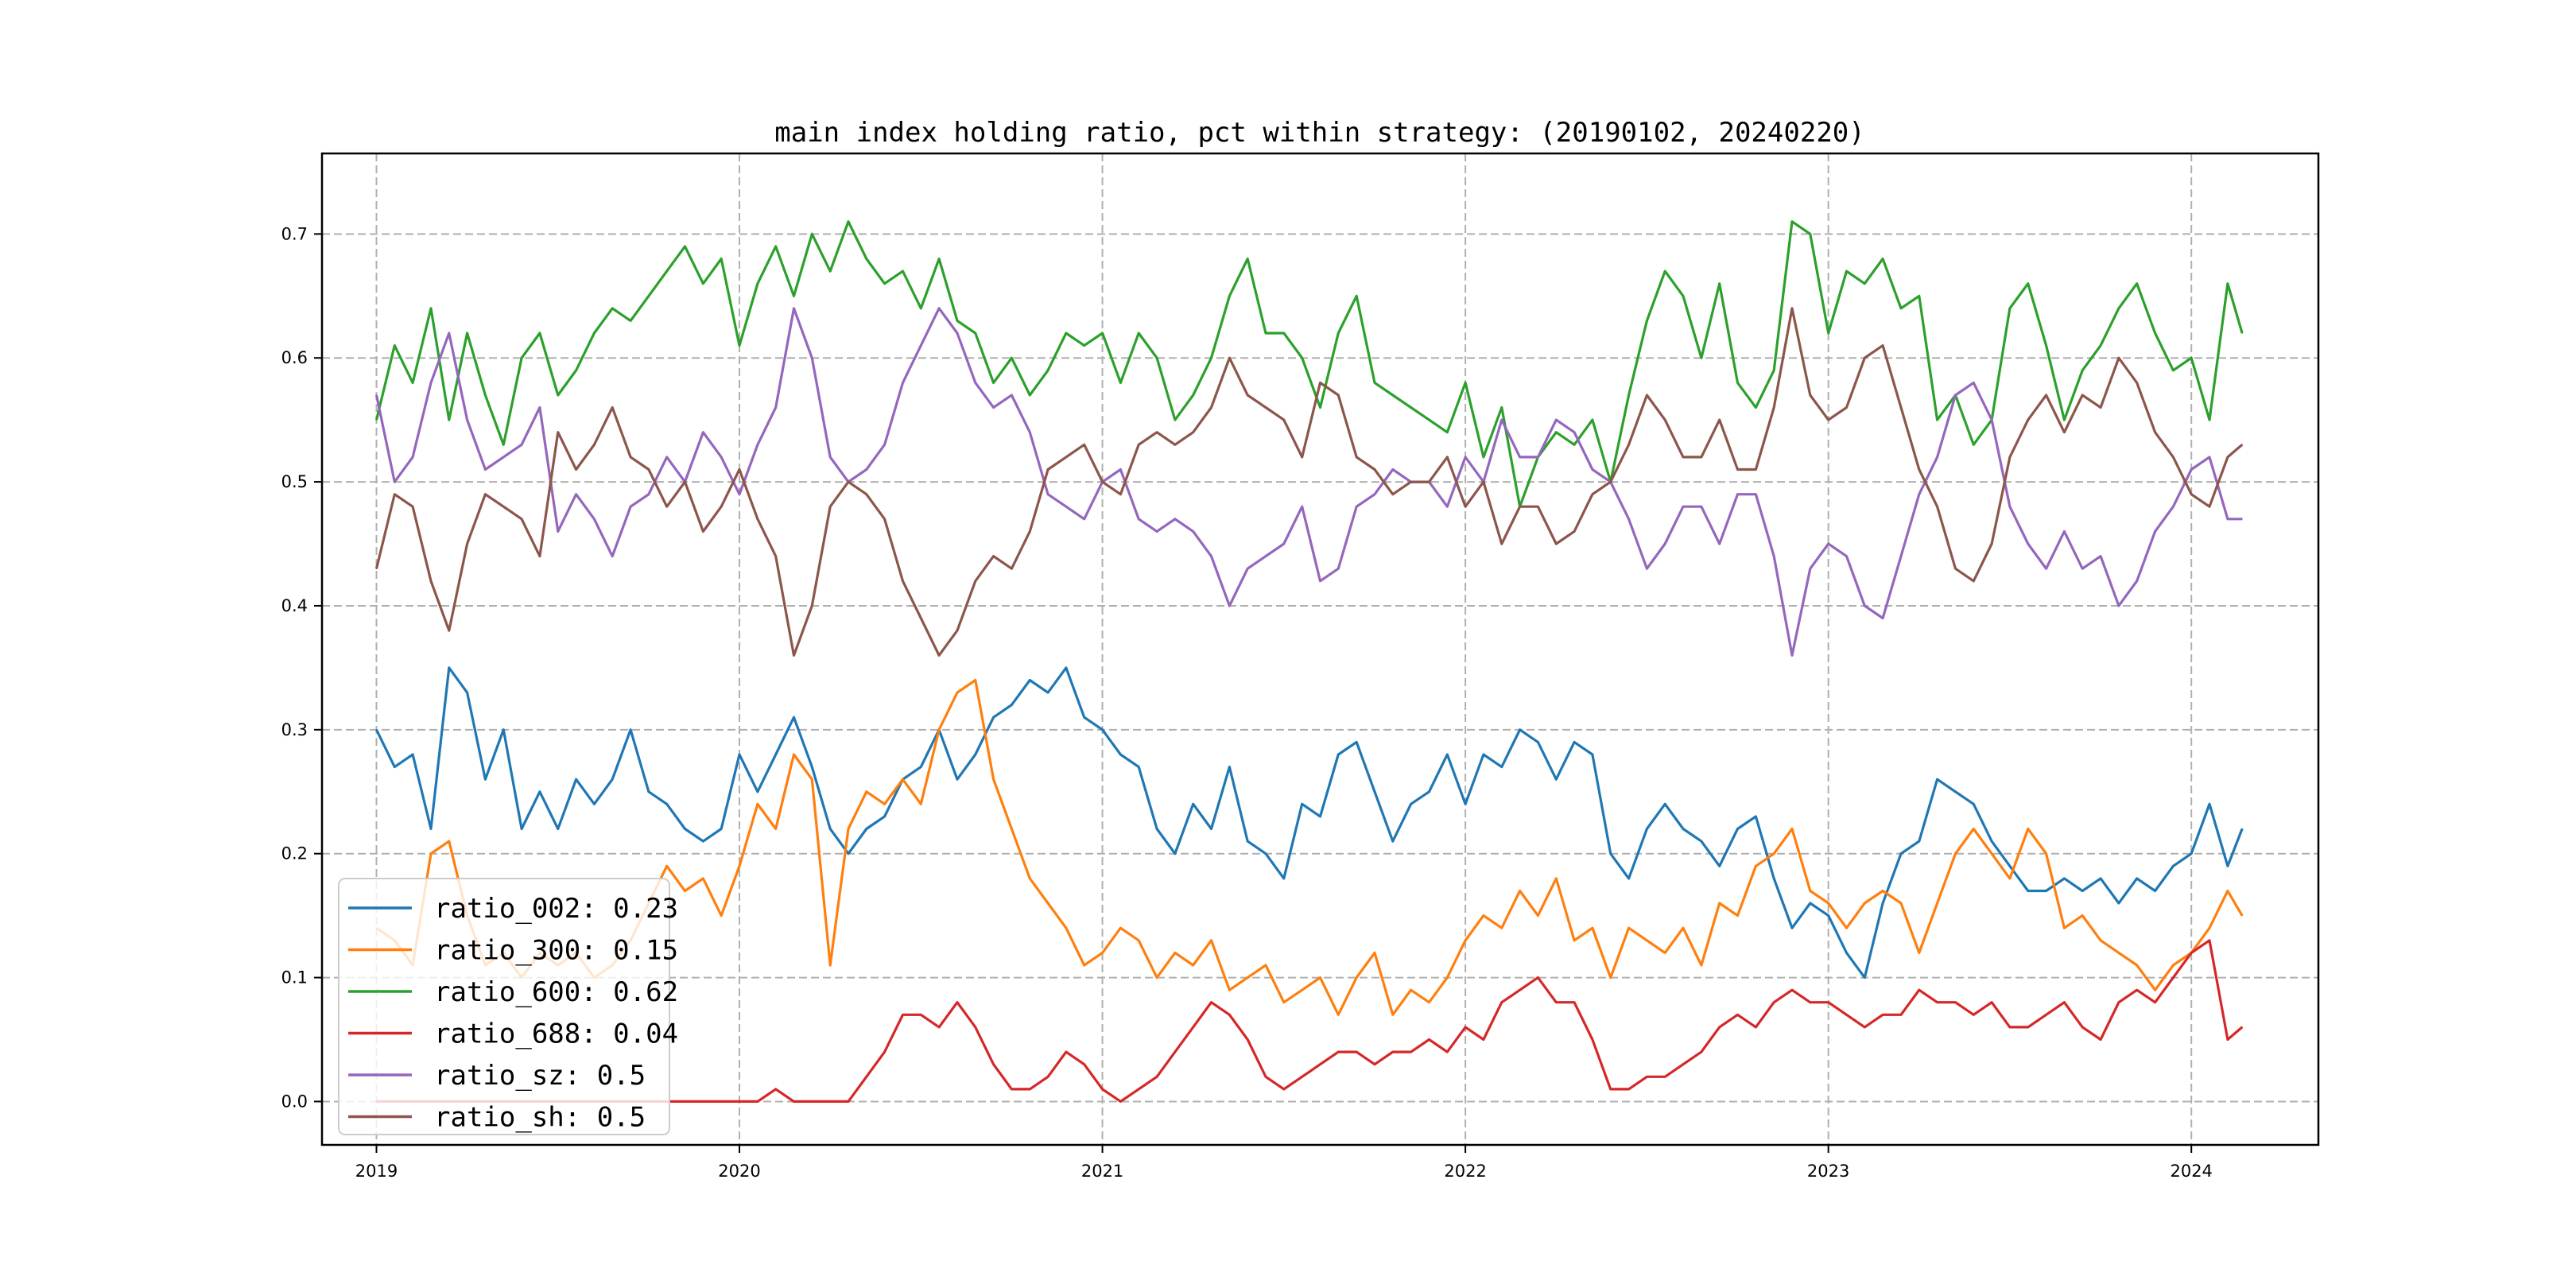 The width and height of the screenshot is (2576, 1288). Describe the element at coordinates (294, 1101) in the screenshot. I see `y-tick-label: 0.0` at that location.